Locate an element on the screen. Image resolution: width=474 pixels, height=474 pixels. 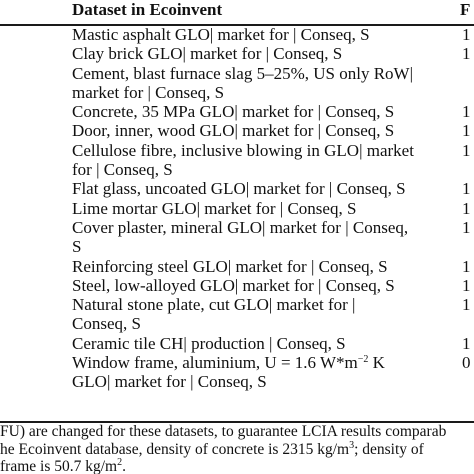
second-column-value: 0 is located at coordinates (466, 363).